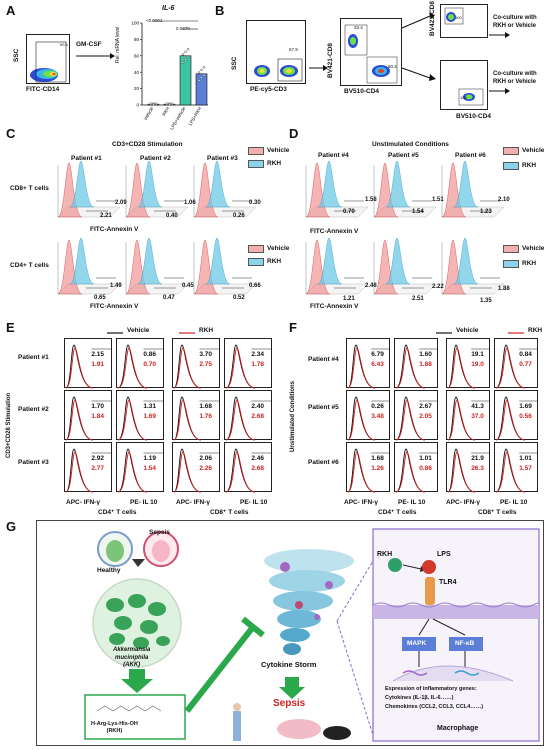 This screenshot has height=750, width=550. What do you see at coordinates (239, 216) in the screenshot?
I see `c-cd8-veh-3: 0.26` at bounding box center [239, 216].